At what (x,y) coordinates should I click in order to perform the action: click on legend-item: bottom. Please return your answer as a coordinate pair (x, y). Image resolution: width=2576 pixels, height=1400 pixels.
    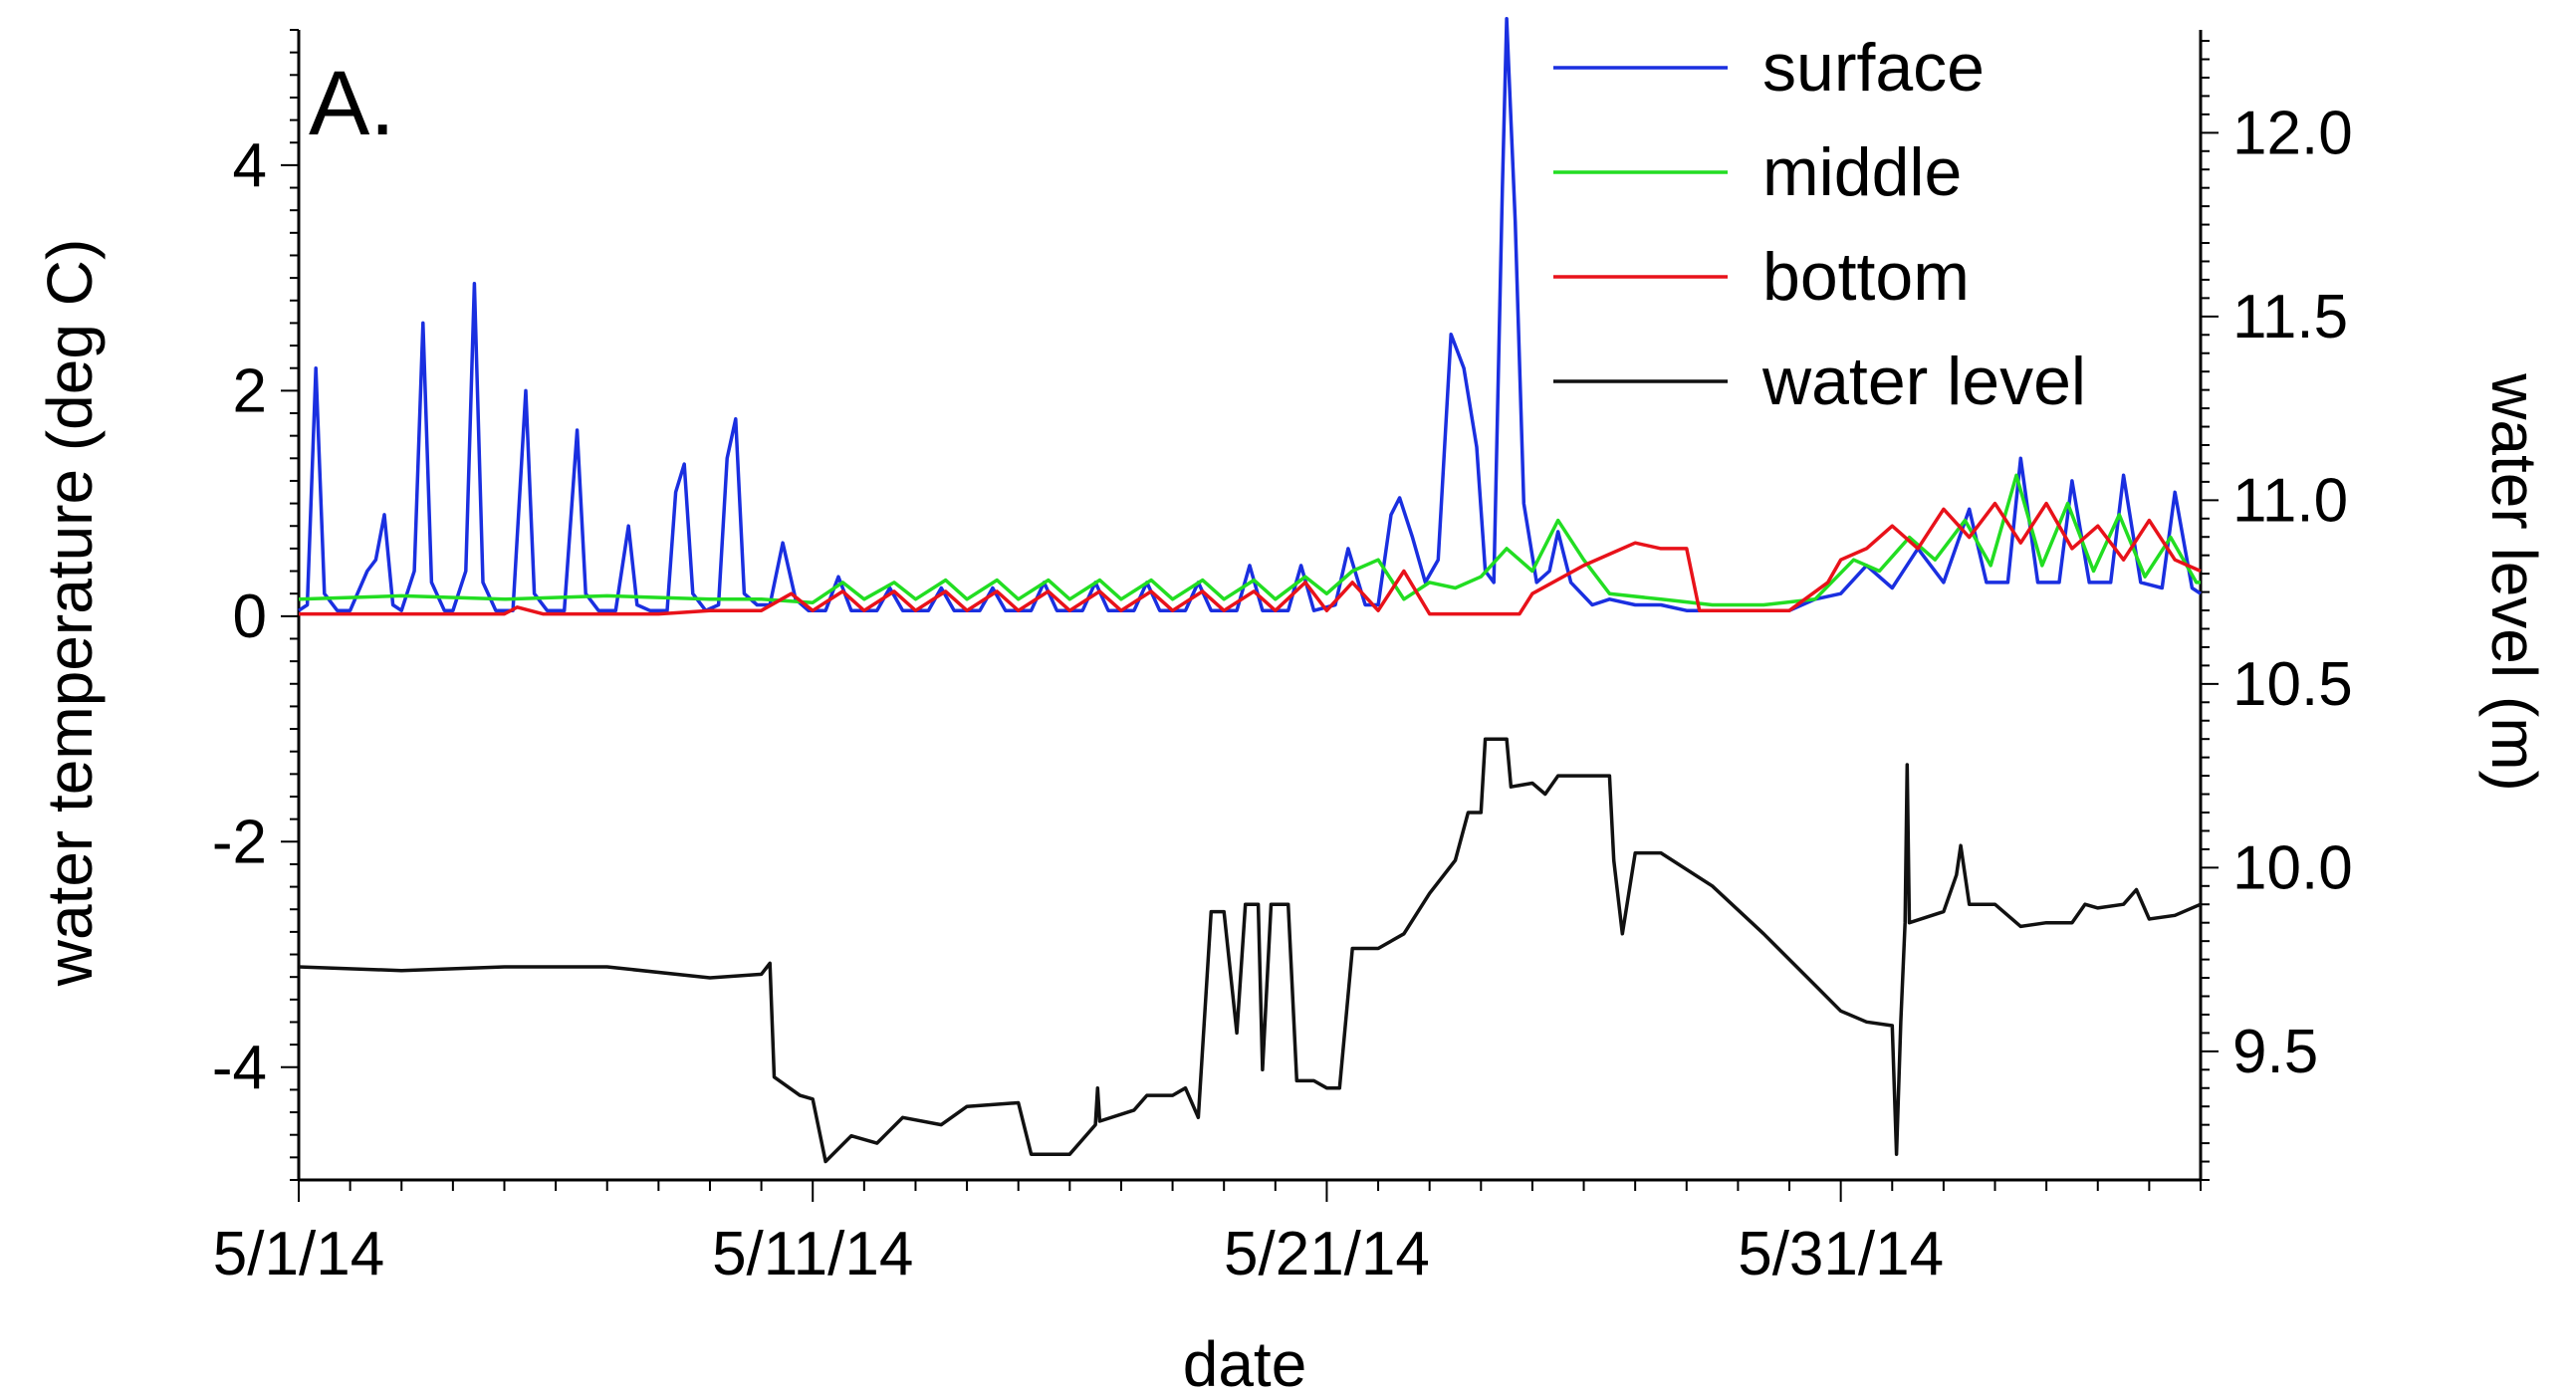
    Looking at the image, I should click on (1761, 277).